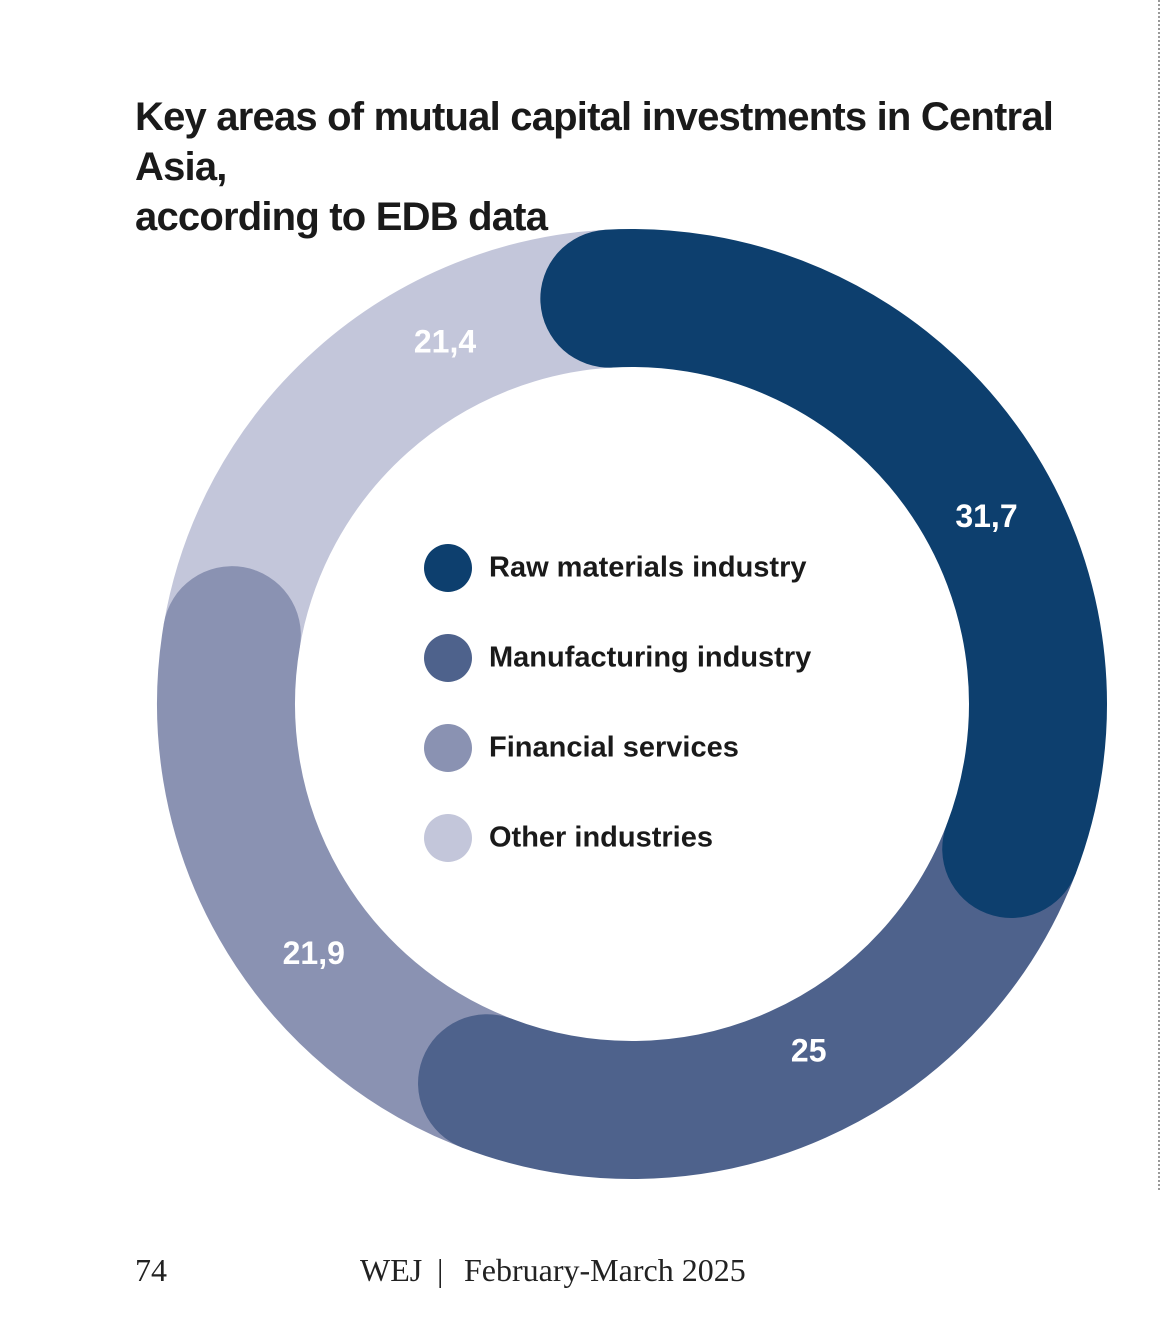 This screenshot has height=1320, width=1164. Describe the element at coordinates (448, 748) in the screenshot. I see `legend-swatch-financial-services` at that location.